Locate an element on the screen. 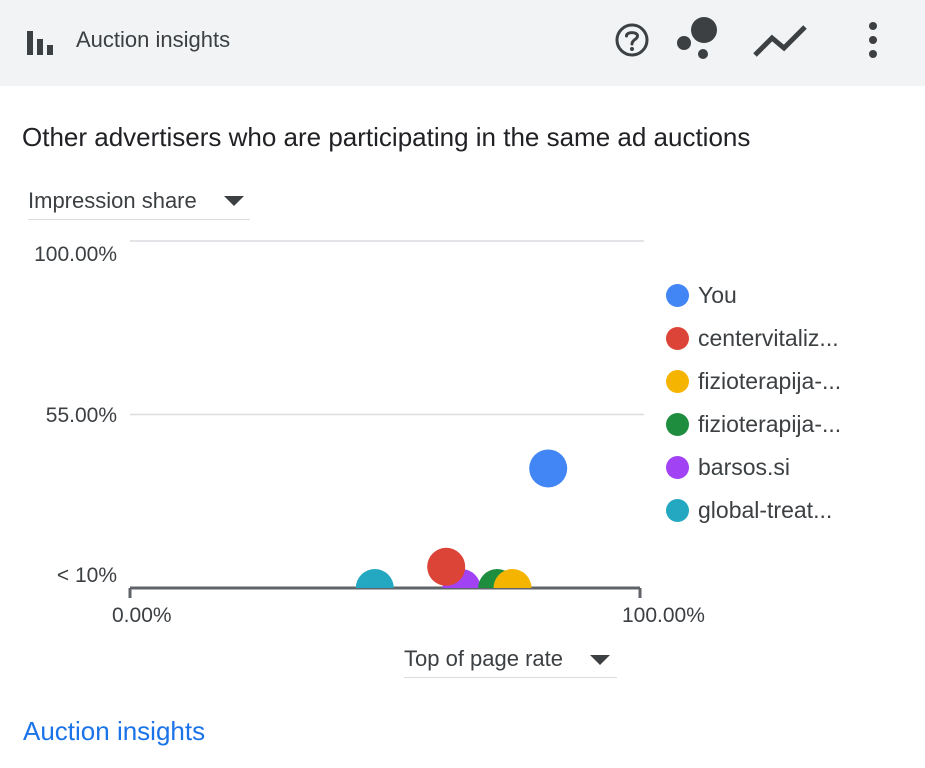 The width and height of the screenshot is (925, 768). page-title: Auction insights is located at coordinates (153, 39).